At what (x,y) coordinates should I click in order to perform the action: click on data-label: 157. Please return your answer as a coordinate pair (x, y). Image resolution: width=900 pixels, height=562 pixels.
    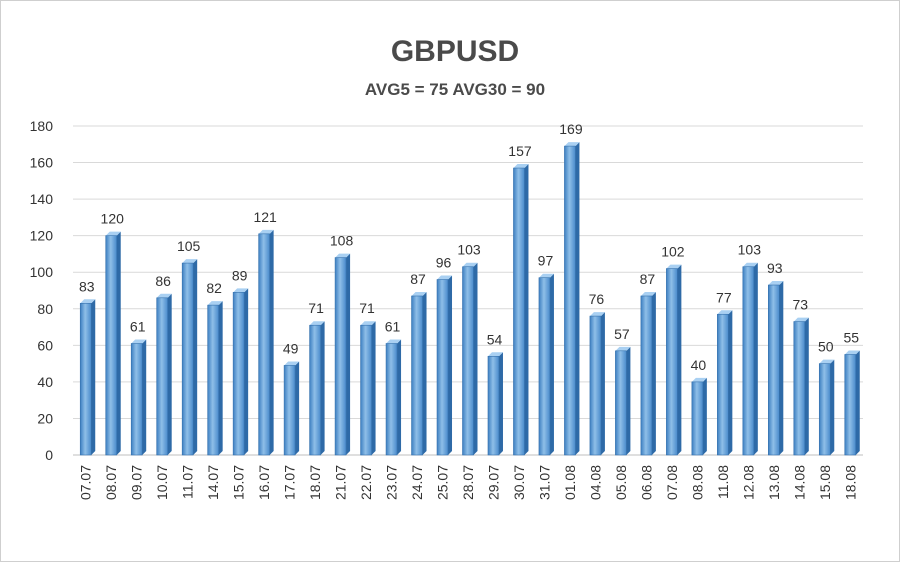
    Looking at the image, I should click on (520, 151).